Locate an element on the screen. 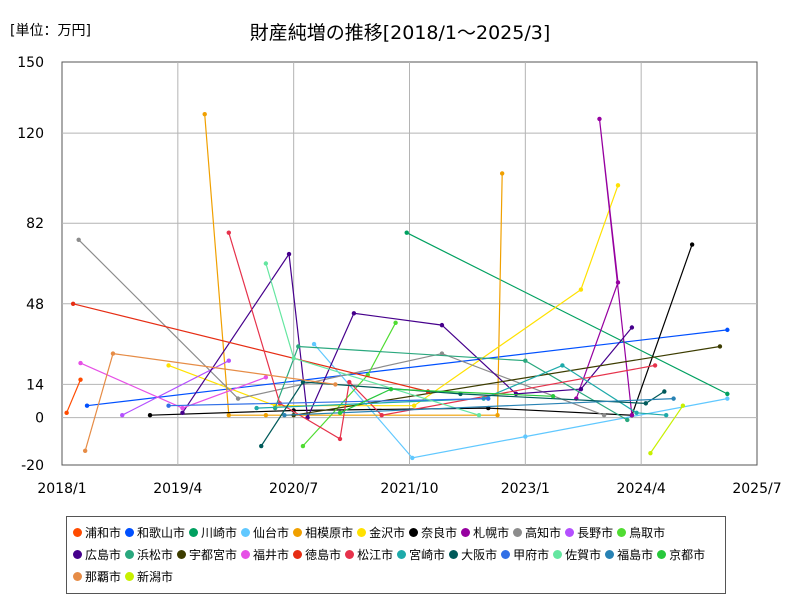 The image size is (800, 600). x-tick-label: 2025/7 is located at coordinates (756, 489).